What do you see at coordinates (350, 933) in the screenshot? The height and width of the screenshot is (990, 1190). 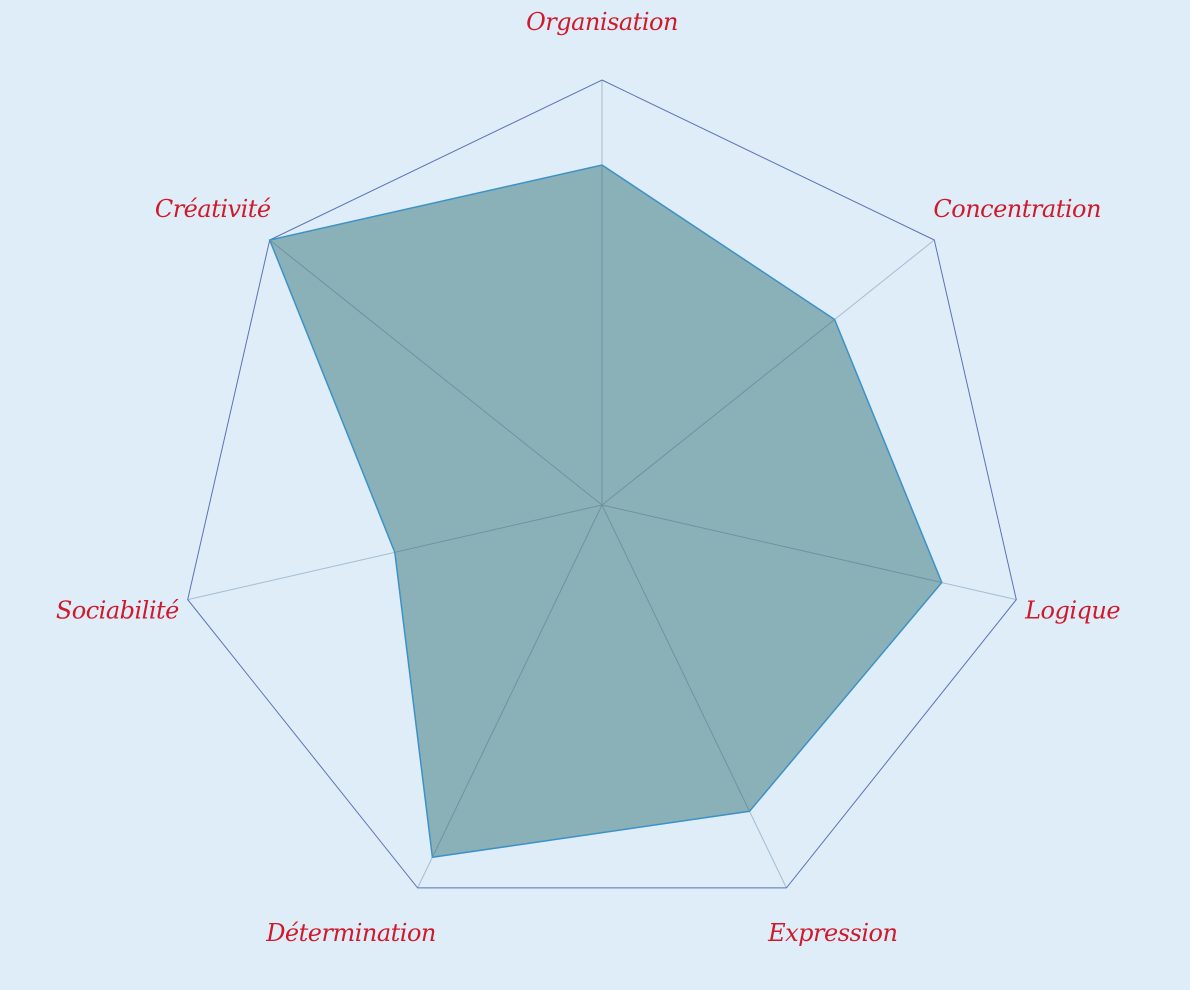 I see `axis-label-détermination: Détermination` at bounding box center [350, 933].